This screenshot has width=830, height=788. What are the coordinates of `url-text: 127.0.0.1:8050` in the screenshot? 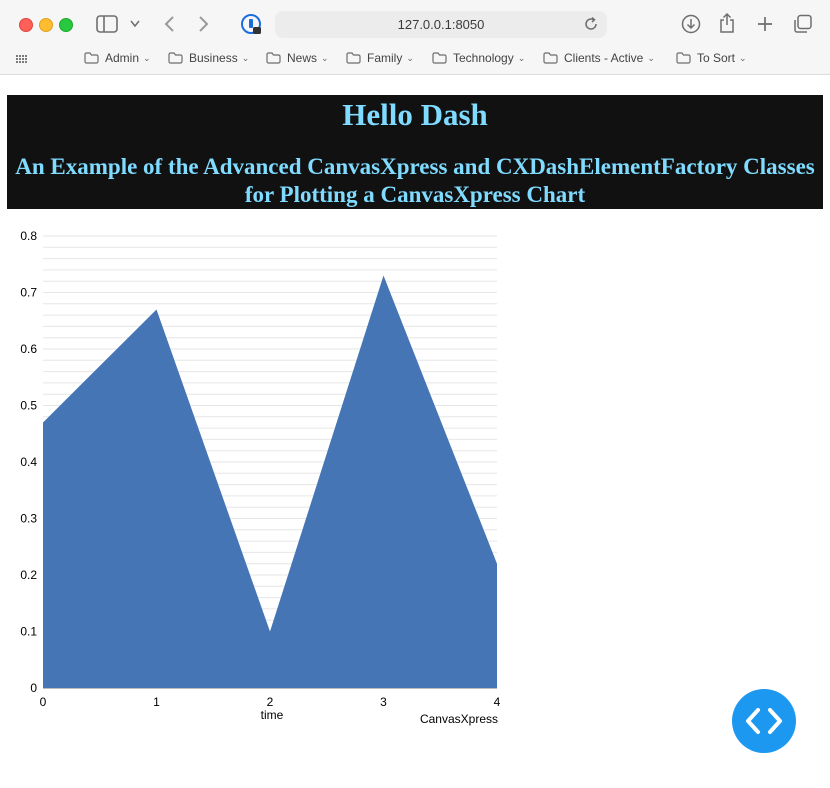 It's located at (441, 24).